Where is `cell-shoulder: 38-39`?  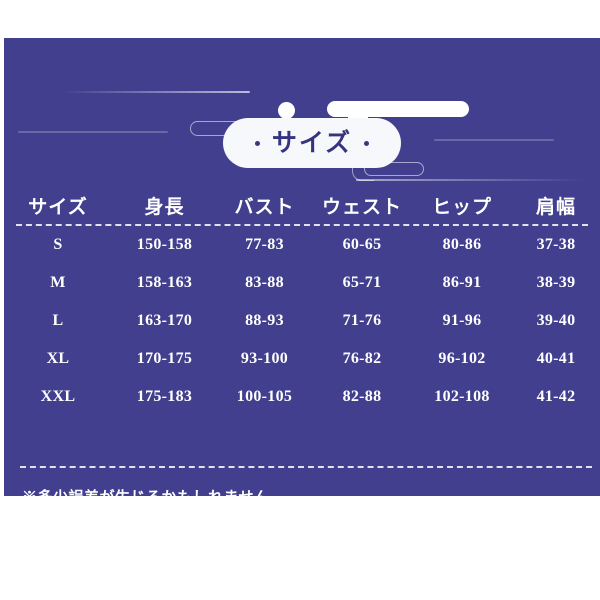 cell-shoulder: 38-39 is located at coordinates (556, 282).